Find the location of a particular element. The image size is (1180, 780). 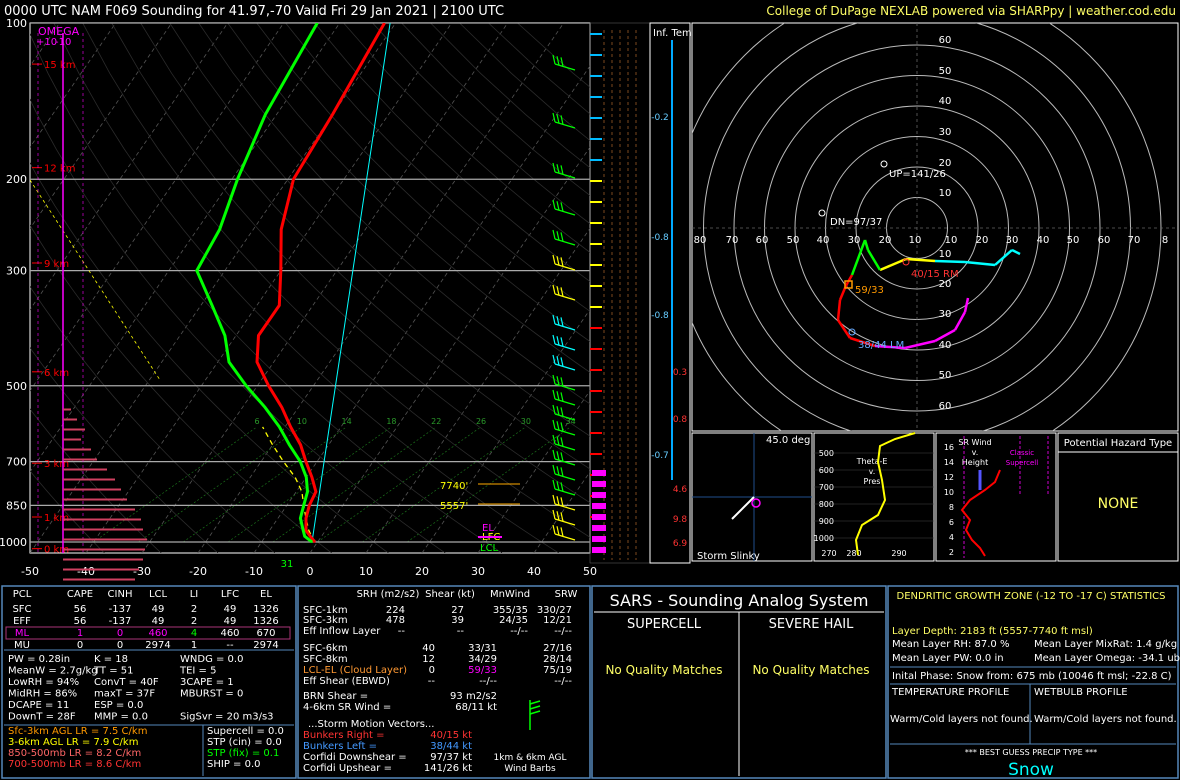

sars-hail-val: No Quality Matches is located at coordinates (810, 670).